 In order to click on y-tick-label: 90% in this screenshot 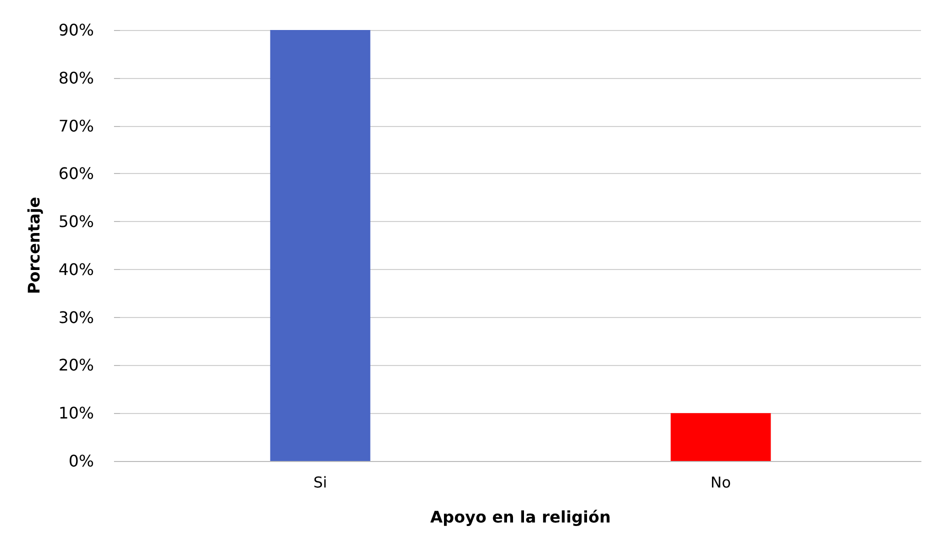, I will do `click(76, 30)`.